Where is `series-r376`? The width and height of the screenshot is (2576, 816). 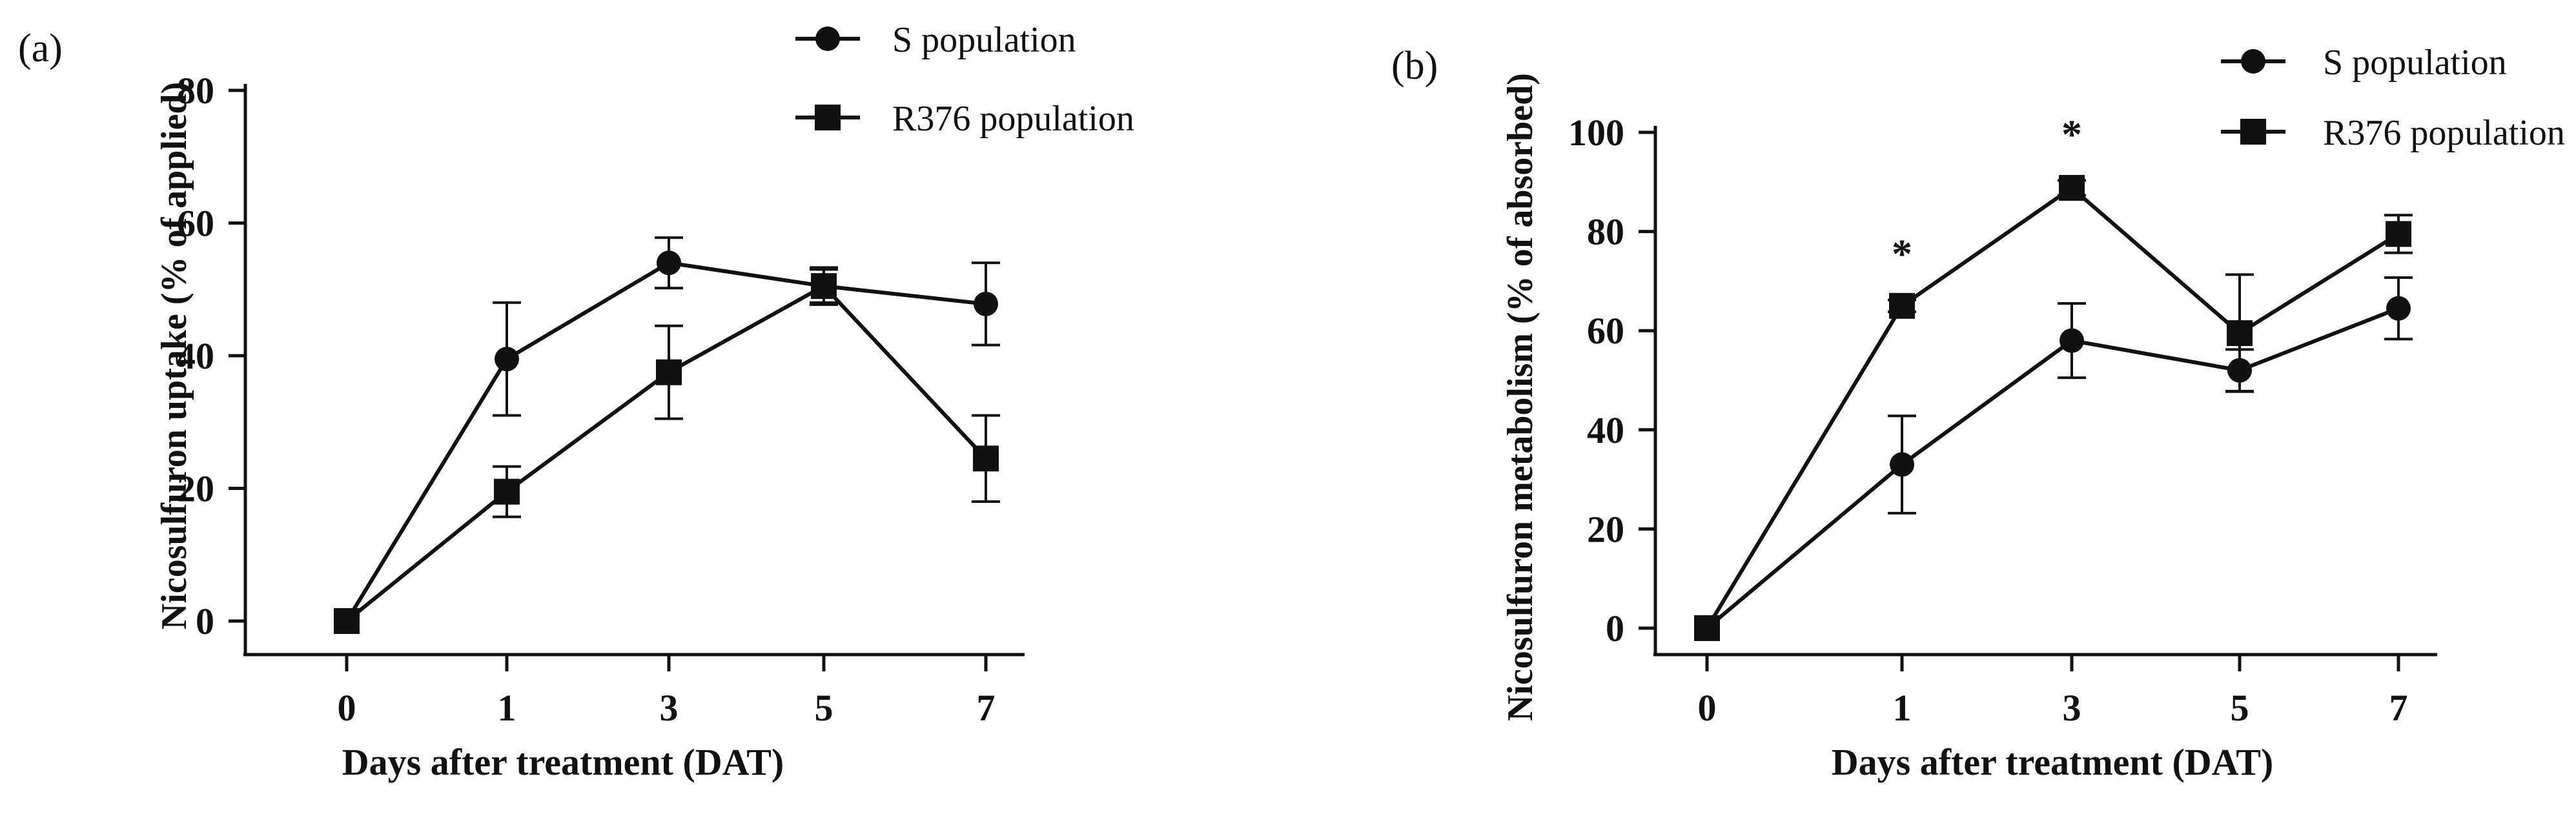 series-r376 is located at coordinates (667, 451).